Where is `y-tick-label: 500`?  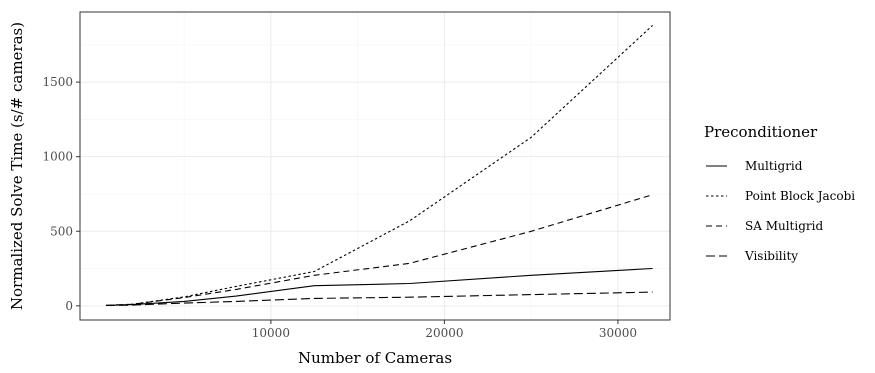
y-tick-label: 500 is located at coordinates (61, 231).